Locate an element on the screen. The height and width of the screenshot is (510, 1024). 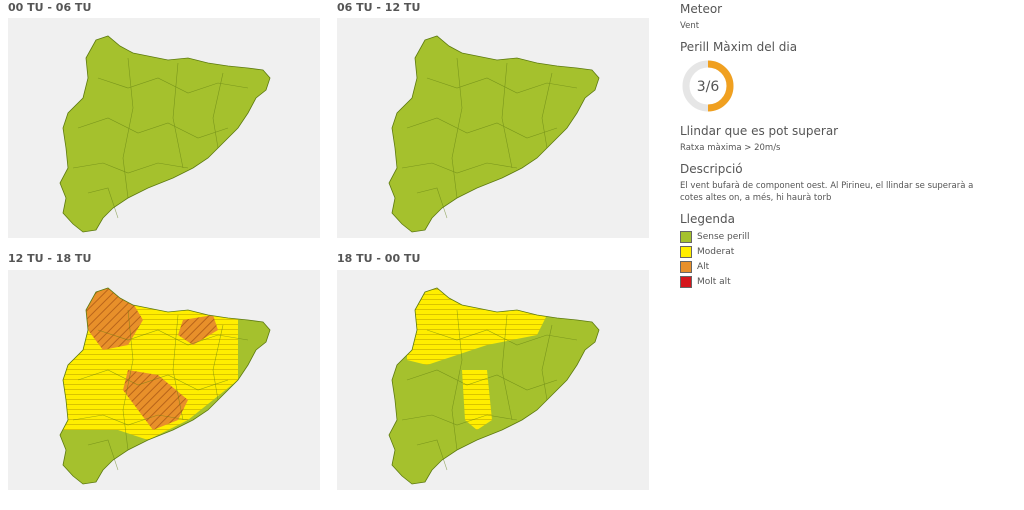
heading: Descripció is located at coordinates (711, 169).